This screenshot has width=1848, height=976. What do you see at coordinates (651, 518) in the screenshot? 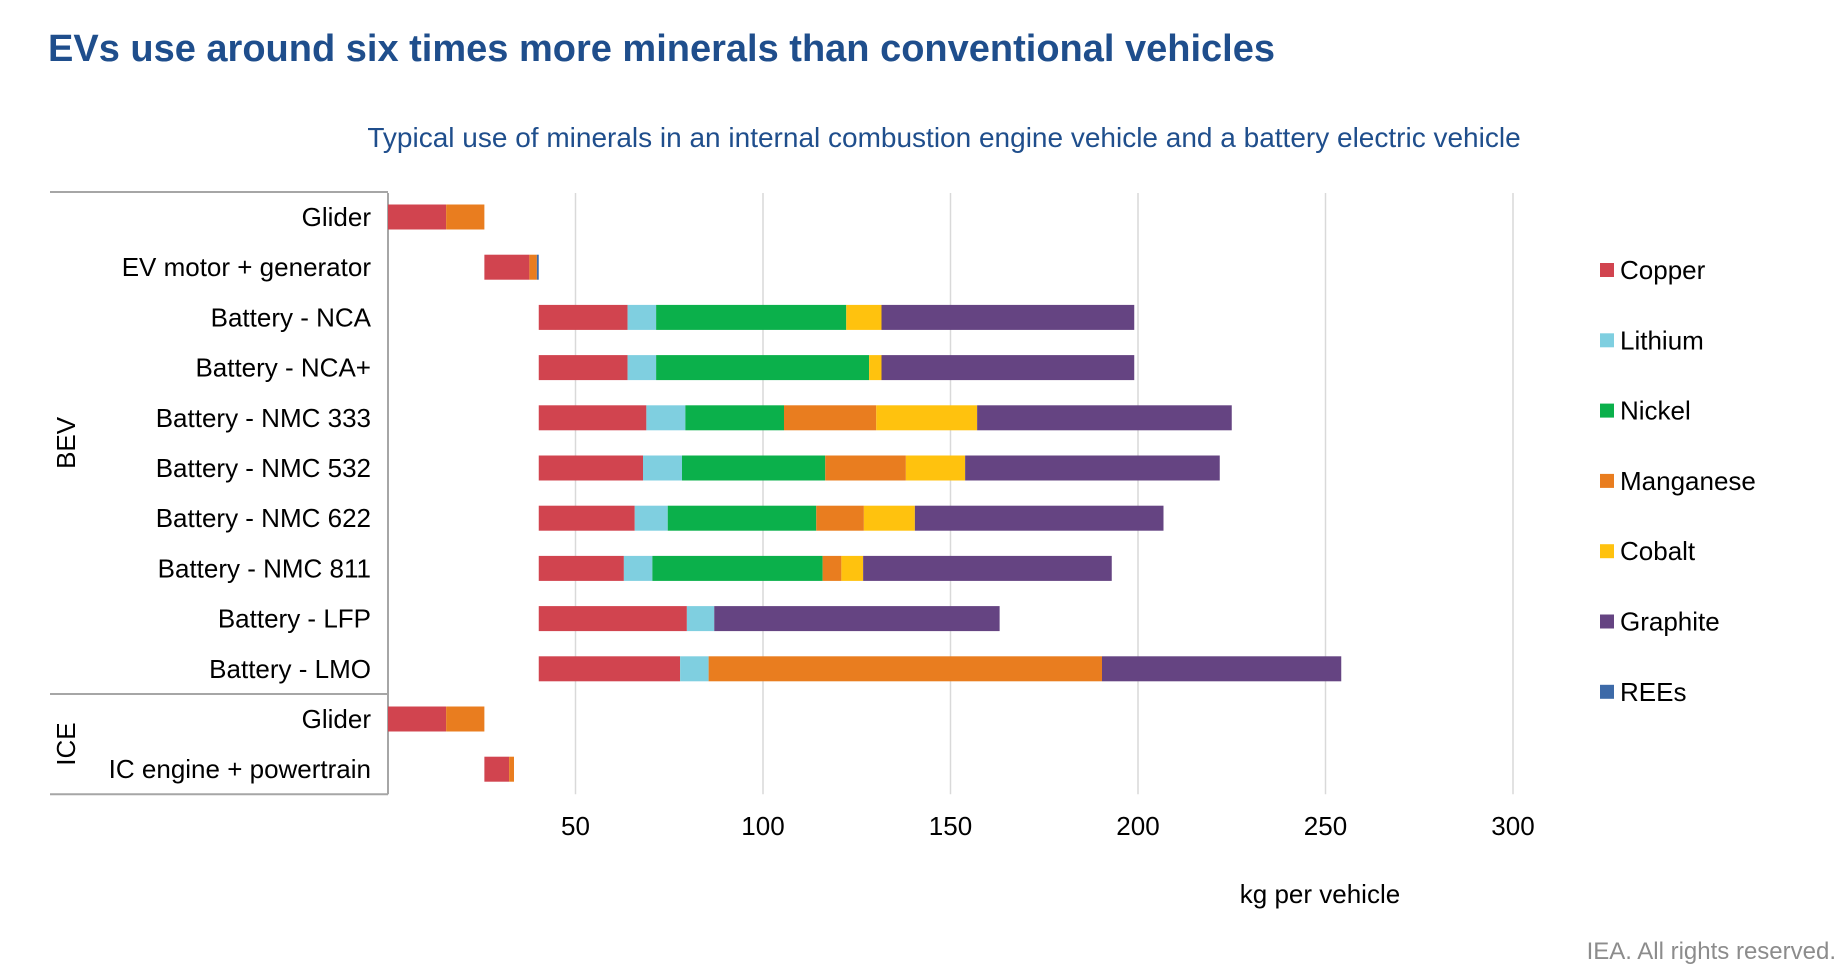
I see `bar-bev-battery-nmc-622-lithium` at bounding box center [651, 518].